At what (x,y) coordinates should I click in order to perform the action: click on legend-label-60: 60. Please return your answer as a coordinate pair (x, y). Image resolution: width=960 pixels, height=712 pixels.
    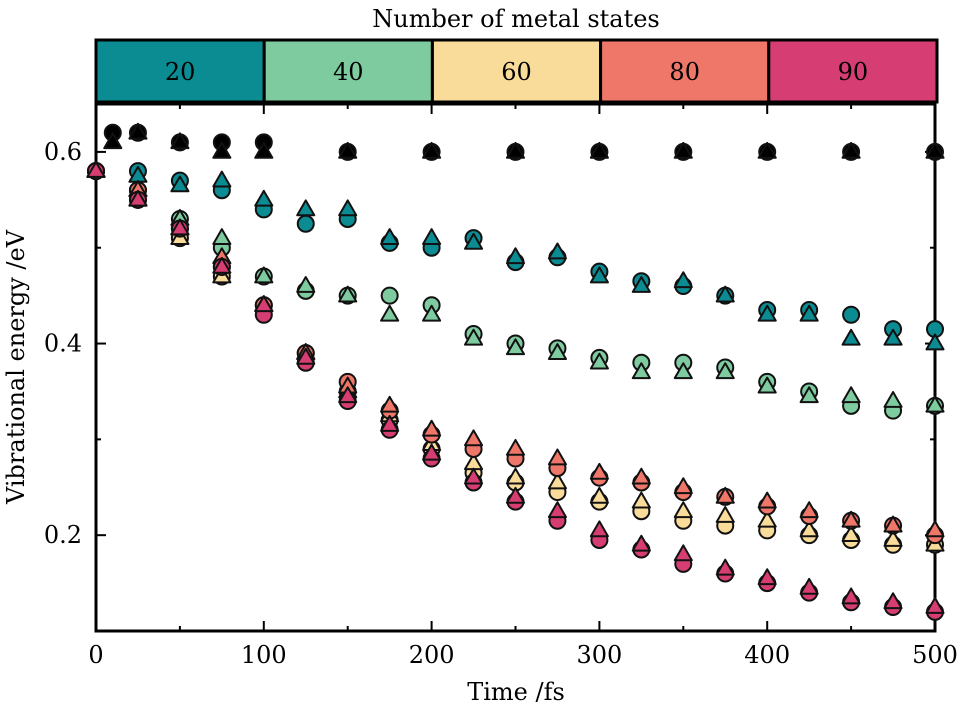
    Looking at the image, I should click on (516, 72).